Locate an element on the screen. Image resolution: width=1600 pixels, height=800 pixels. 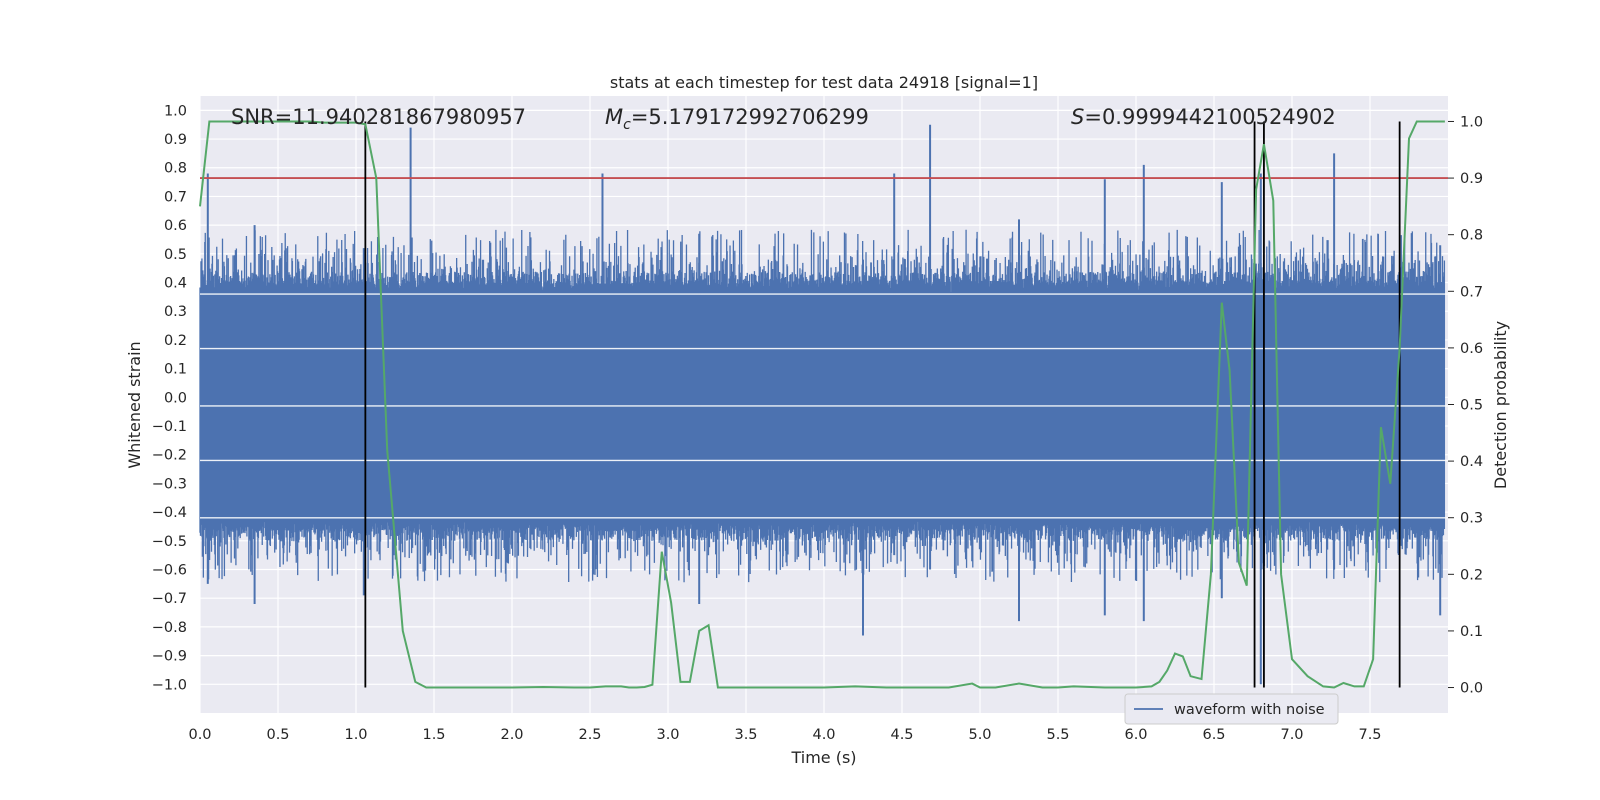
x-tick-label: 4.0 is located at coordinates (823, 735).